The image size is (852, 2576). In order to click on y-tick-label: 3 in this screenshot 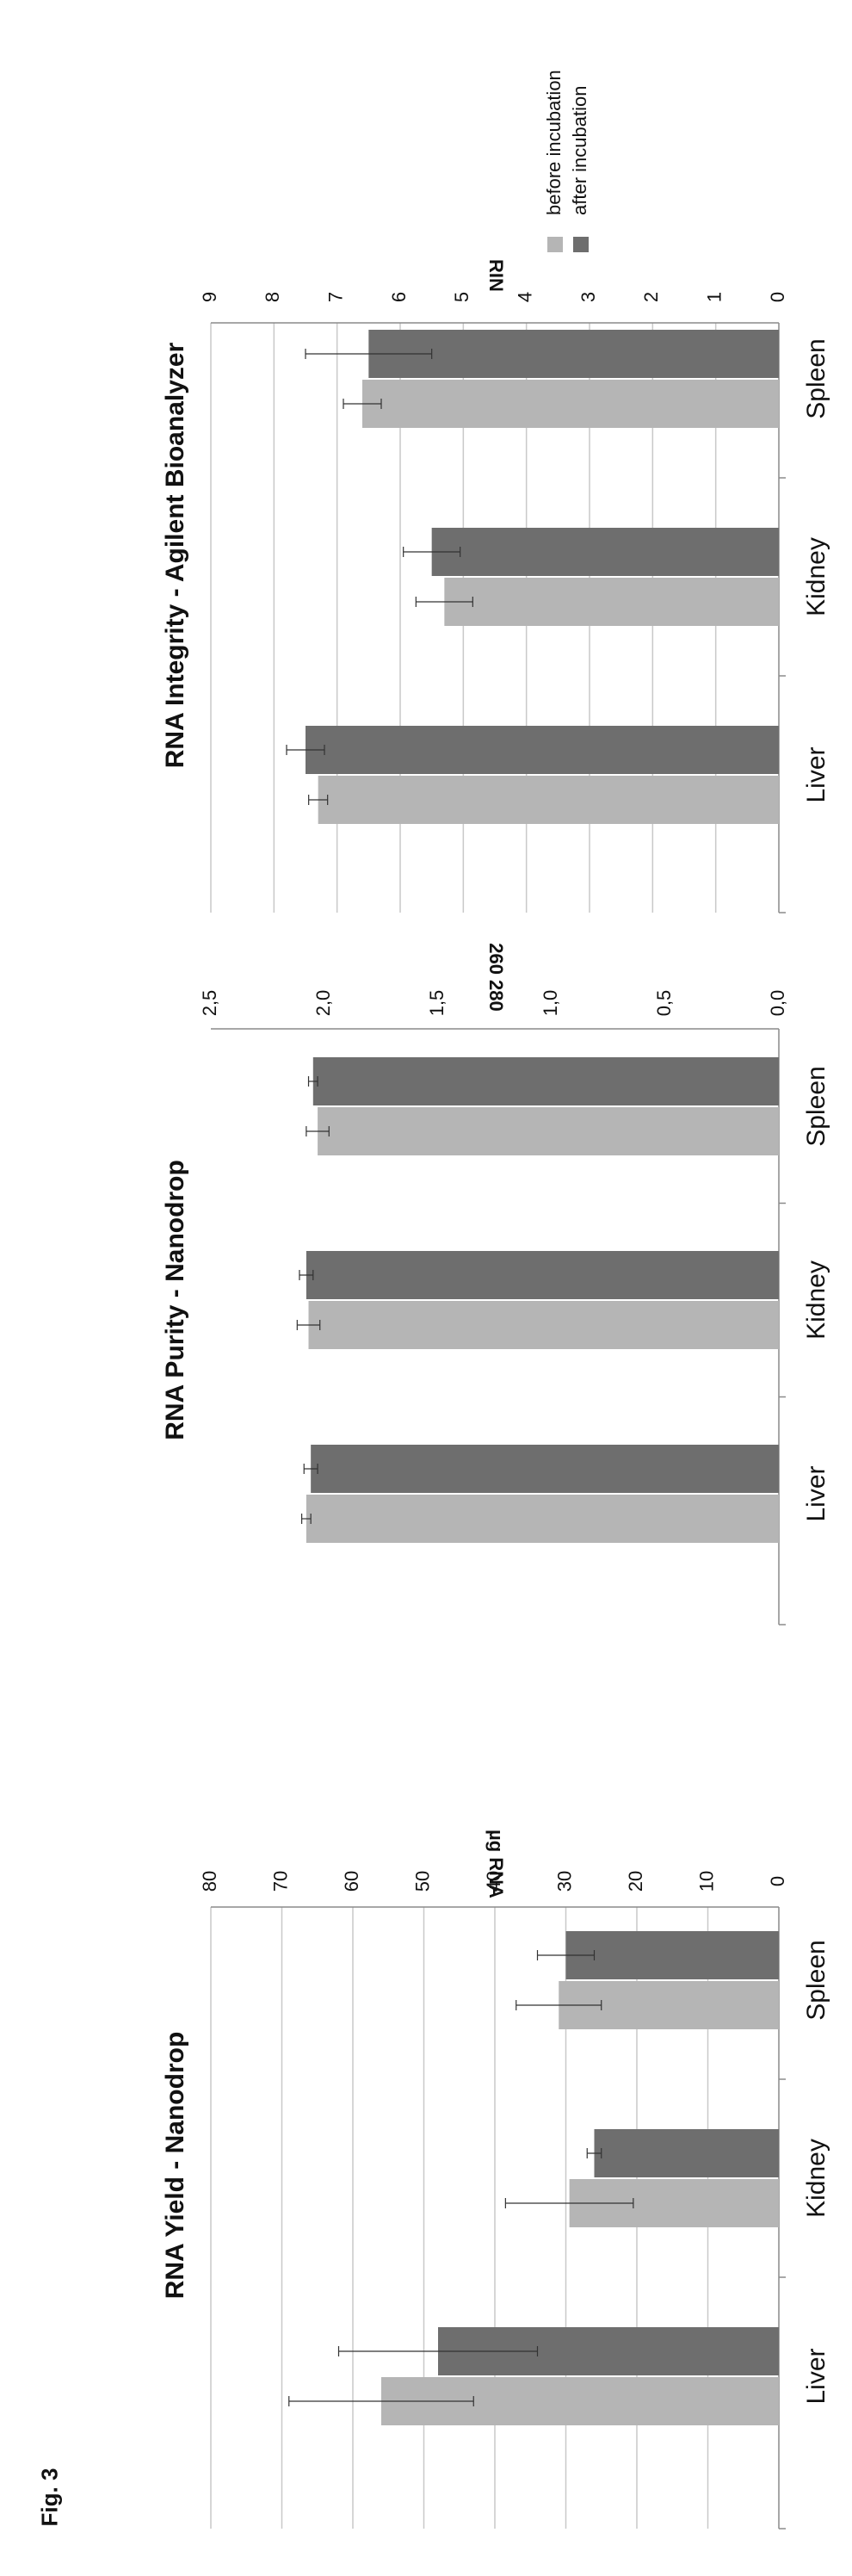, I will do `click(588, 297)`.